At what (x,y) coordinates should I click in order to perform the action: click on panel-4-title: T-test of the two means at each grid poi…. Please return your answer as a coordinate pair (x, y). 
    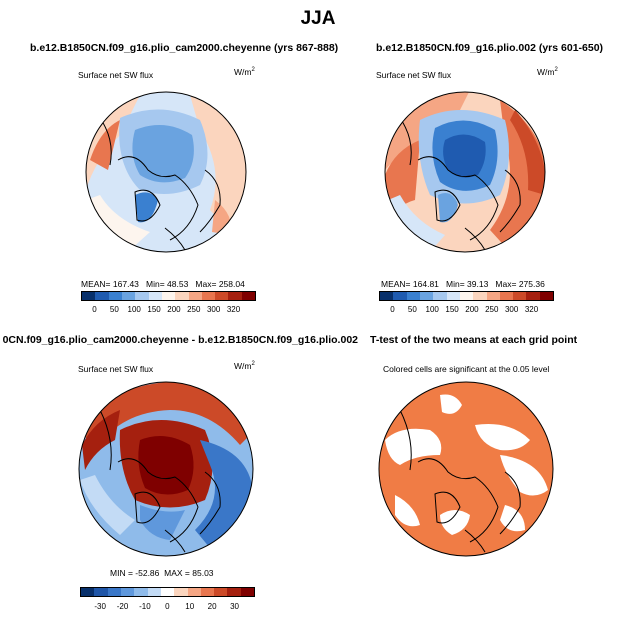
    Looking at the image, I should click on (474, 340).